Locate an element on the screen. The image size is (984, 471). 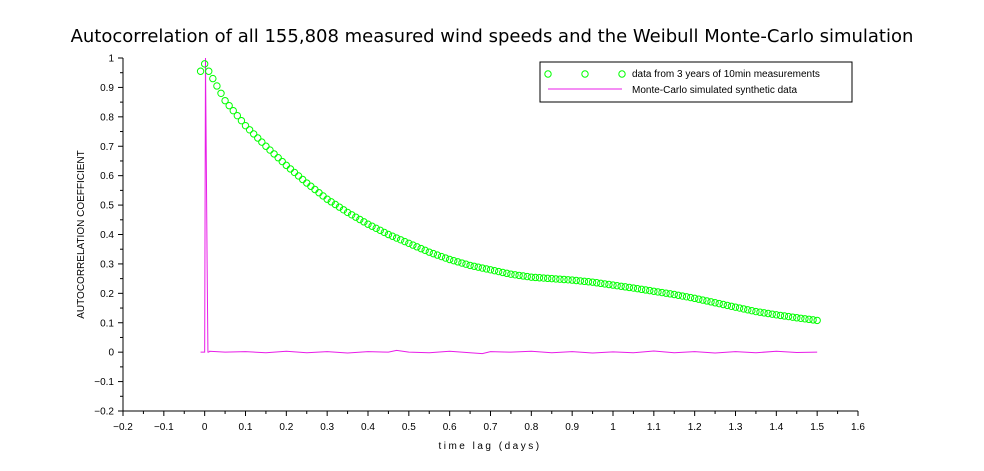
y-tick-label: 0 is located at coordinates (111, 353).